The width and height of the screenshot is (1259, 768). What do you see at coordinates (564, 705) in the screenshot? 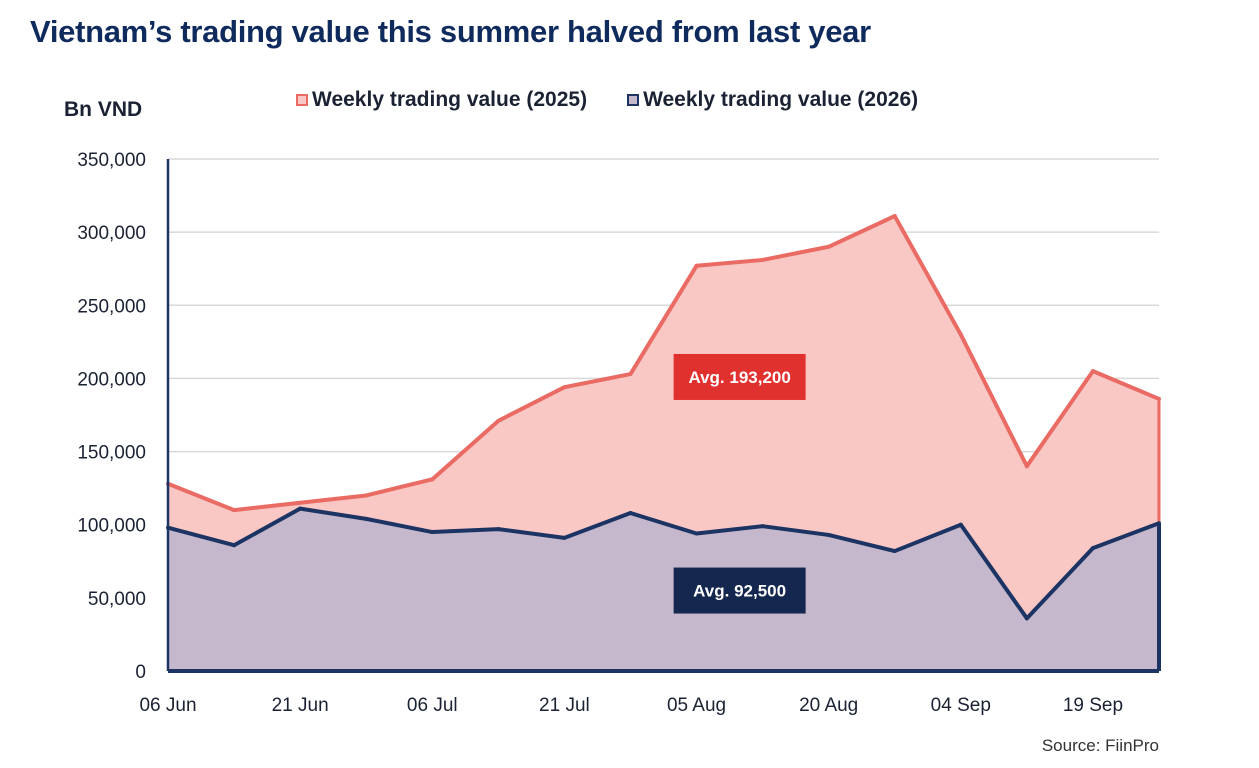
I see `x-tick-label-3: 21 Jul` at bounding box center [564, 705].